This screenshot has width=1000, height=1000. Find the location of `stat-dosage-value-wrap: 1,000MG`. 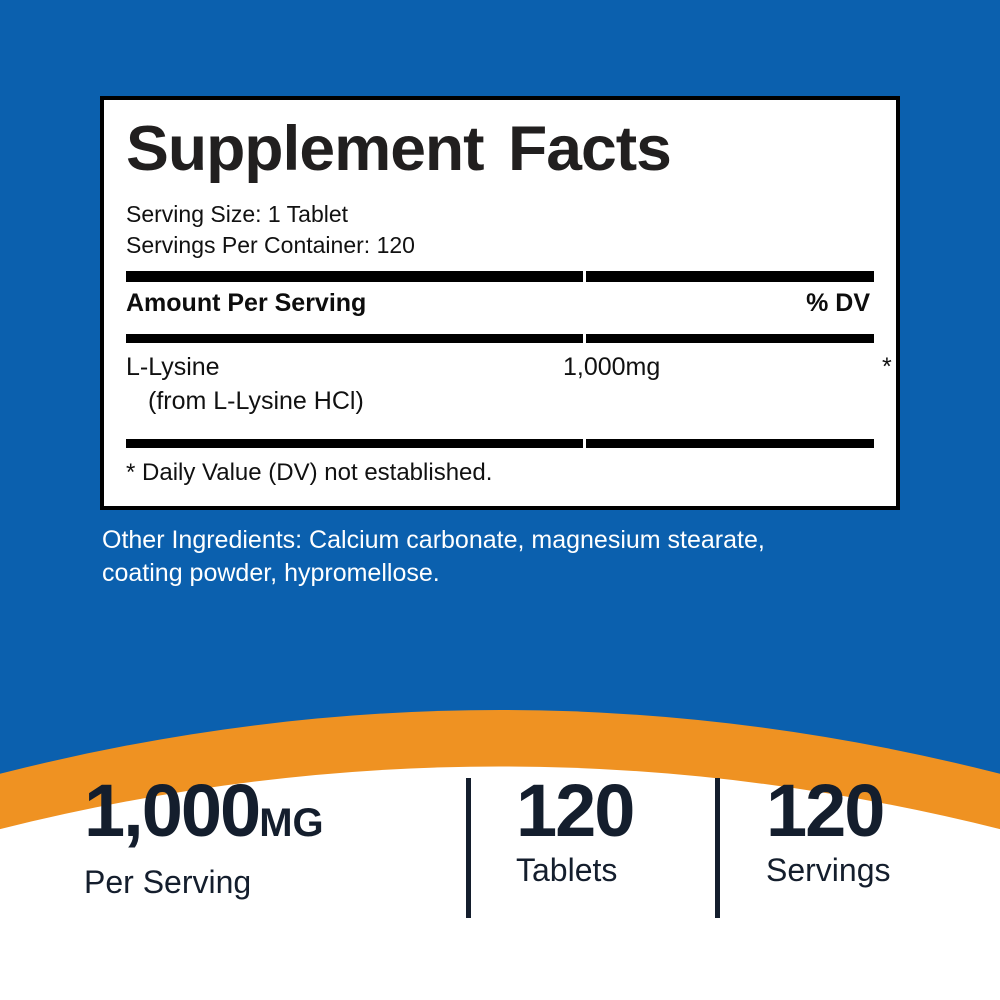

stat-dosage-value-wrap: 1,000MG is located at coordinates (204, 817).